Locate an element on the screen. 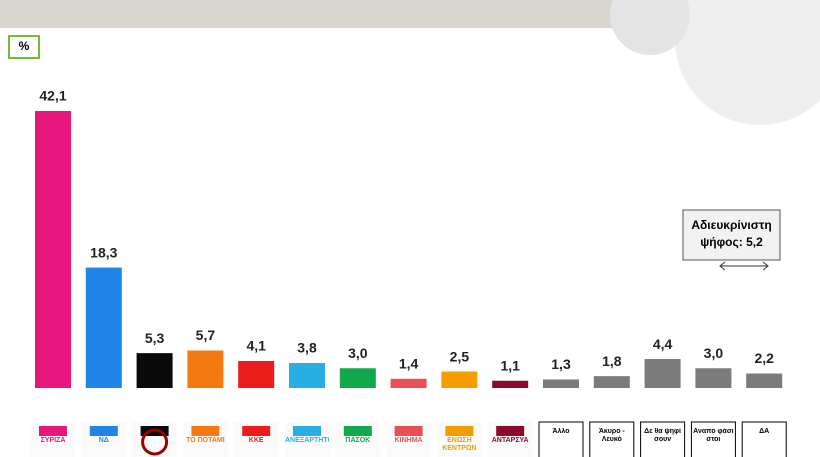 This screenshot has width=820, height=457. value-label: 18,3 is located at coordinates (103, 252).